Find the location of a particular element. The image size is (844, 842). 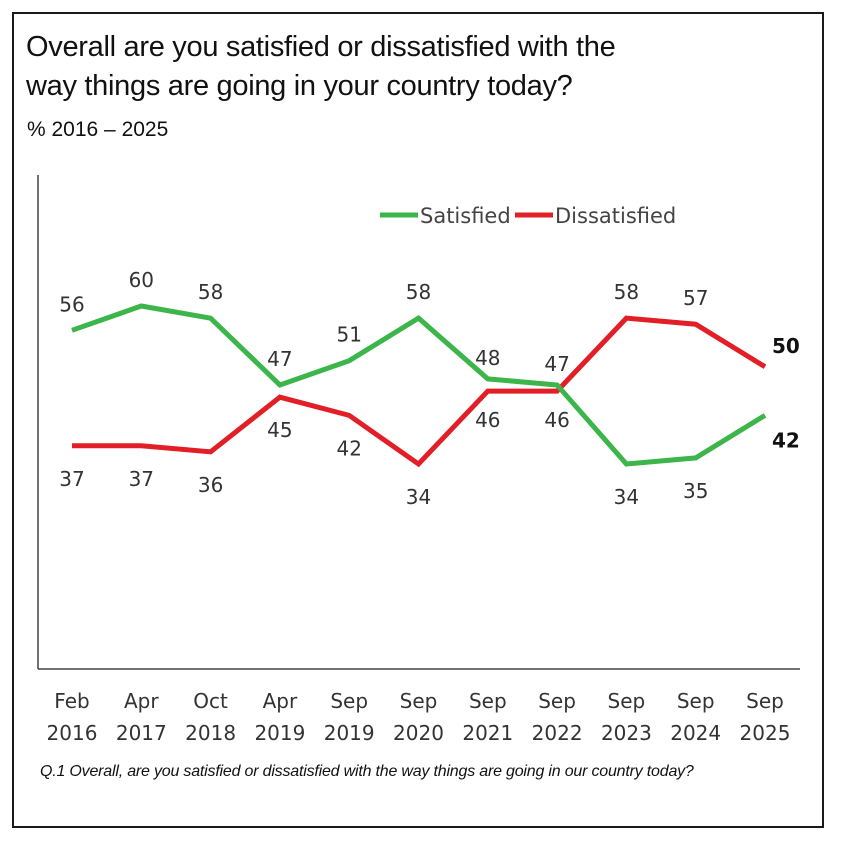

satisfied-data-label: 48 is located at coordinates (487, 358).